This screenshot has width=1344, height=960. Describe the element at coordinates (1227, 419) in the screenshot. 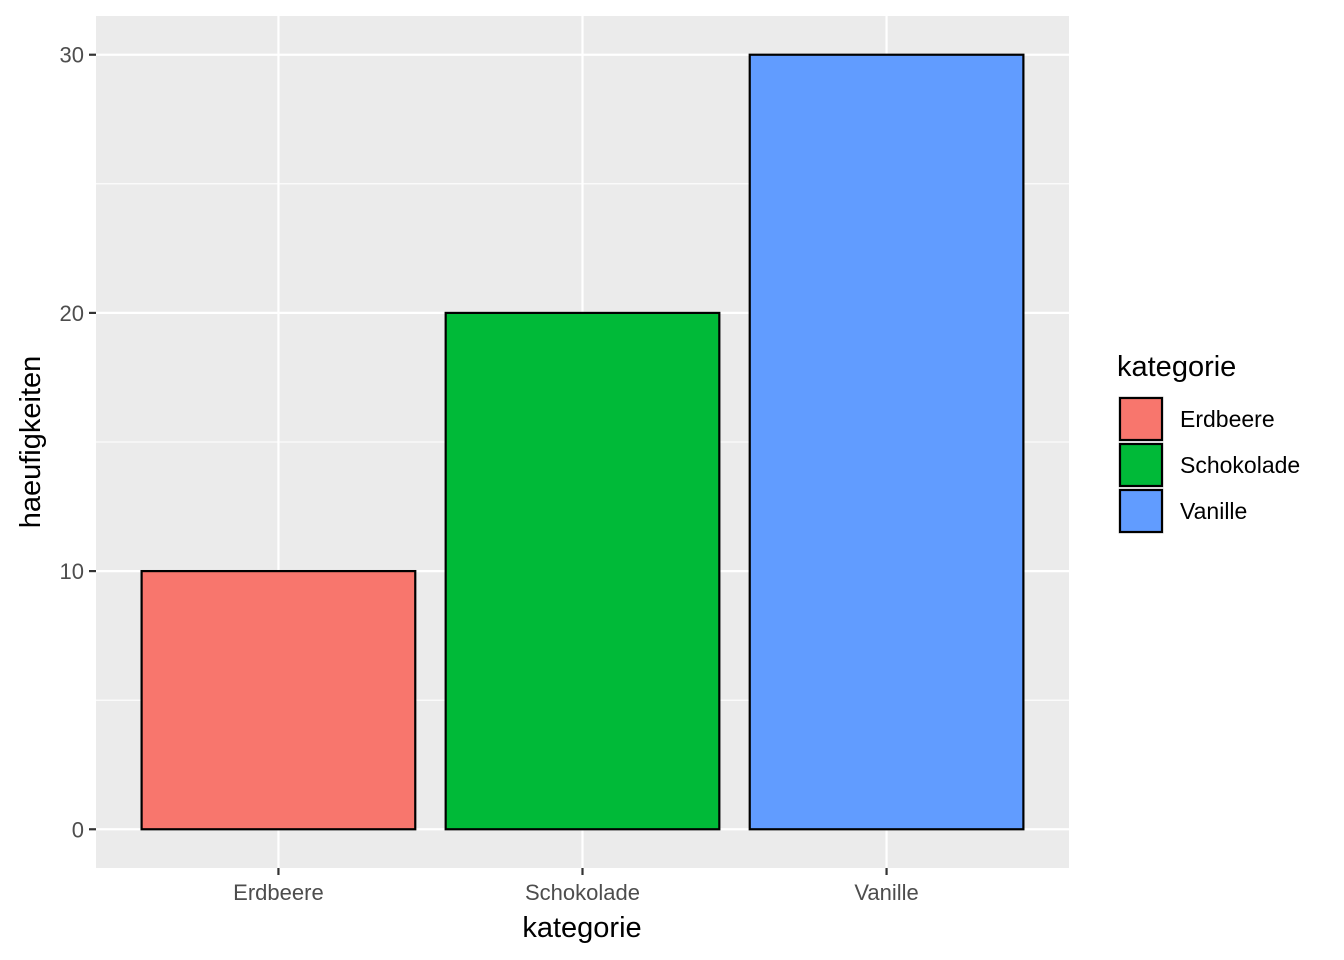

I see `legend-label: Erdbeere` at that location.